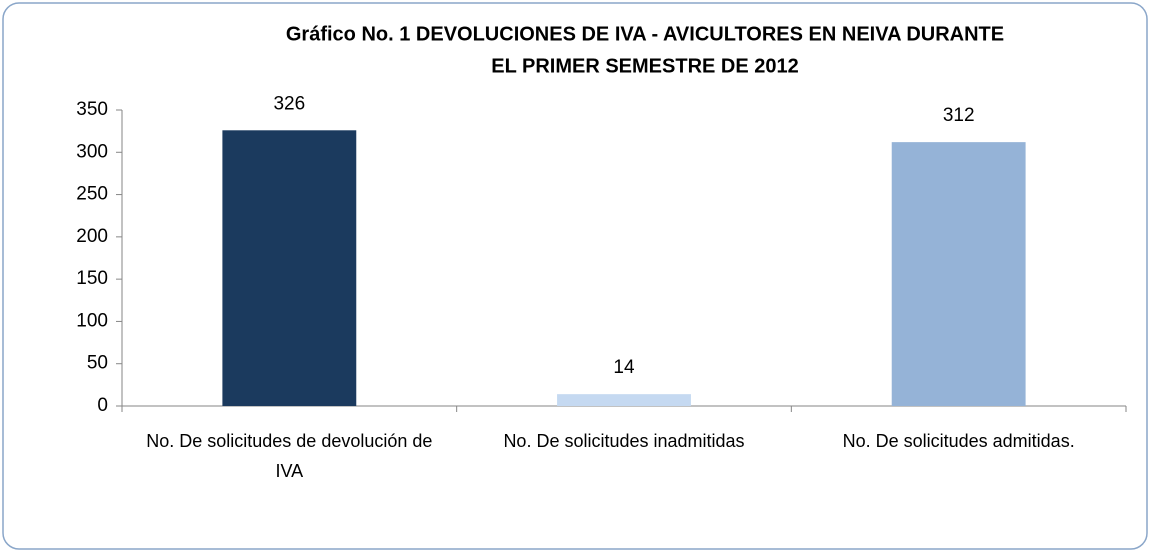 The image size is (1150, 552). I want to click on x-tick-label: No. De solicitudes de devolución de IVA, so click(289, 456).